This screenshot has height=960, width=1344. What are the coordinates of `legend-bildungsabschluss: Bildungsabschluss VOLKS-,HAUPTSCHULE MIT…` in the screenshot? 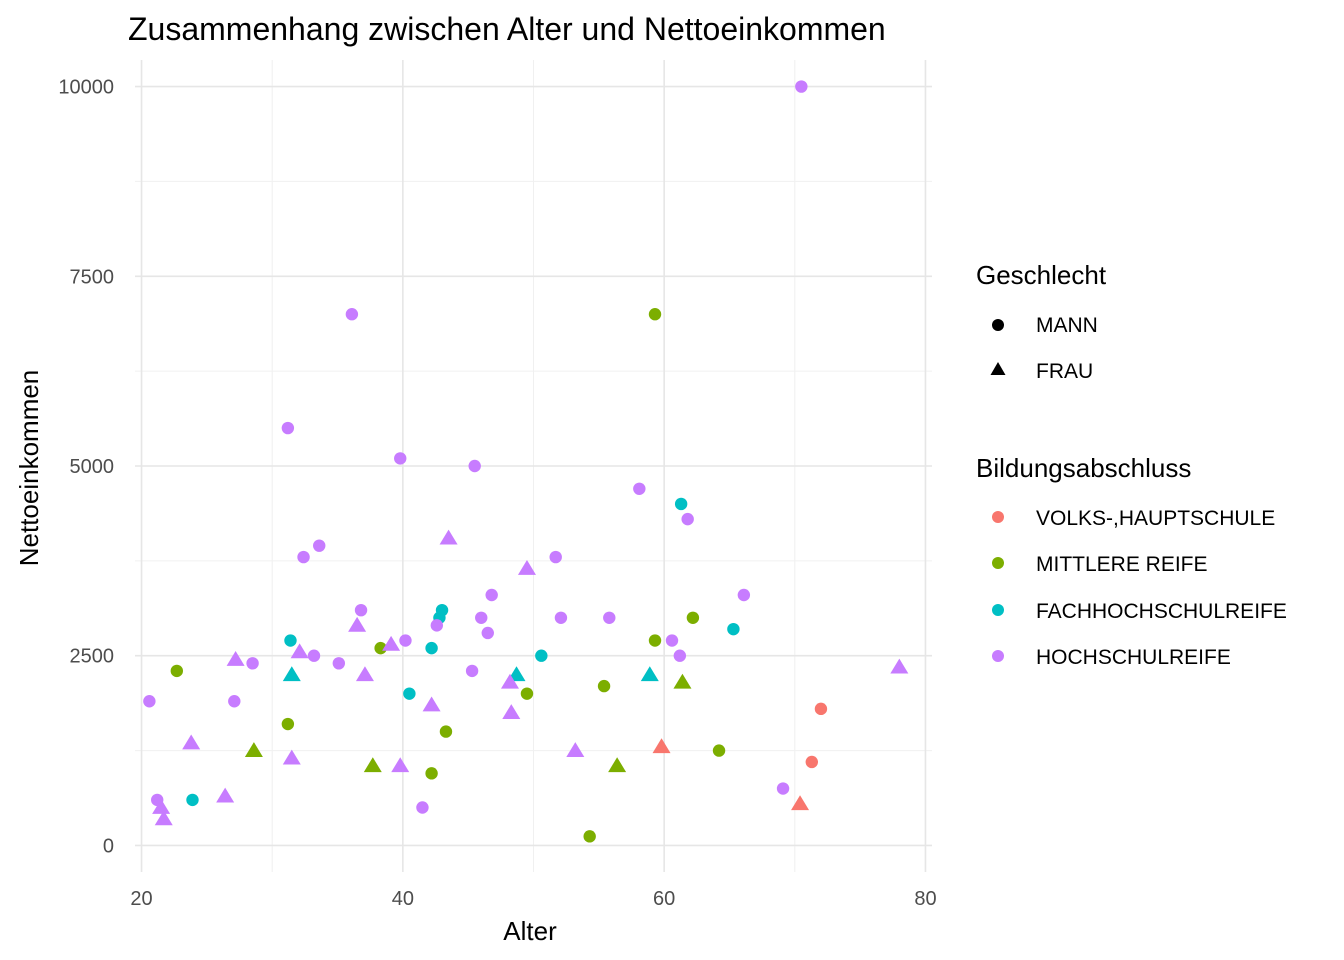 It's located at (1131, 561).